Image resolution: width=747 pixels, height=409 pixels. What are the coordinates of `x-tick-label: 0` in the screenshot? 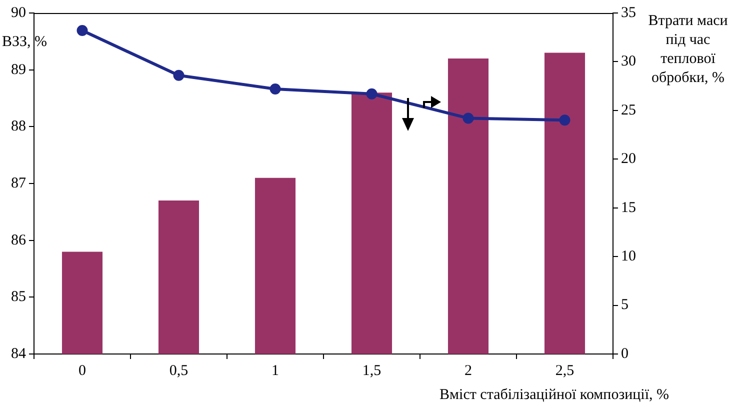 It's located at (82, 370).